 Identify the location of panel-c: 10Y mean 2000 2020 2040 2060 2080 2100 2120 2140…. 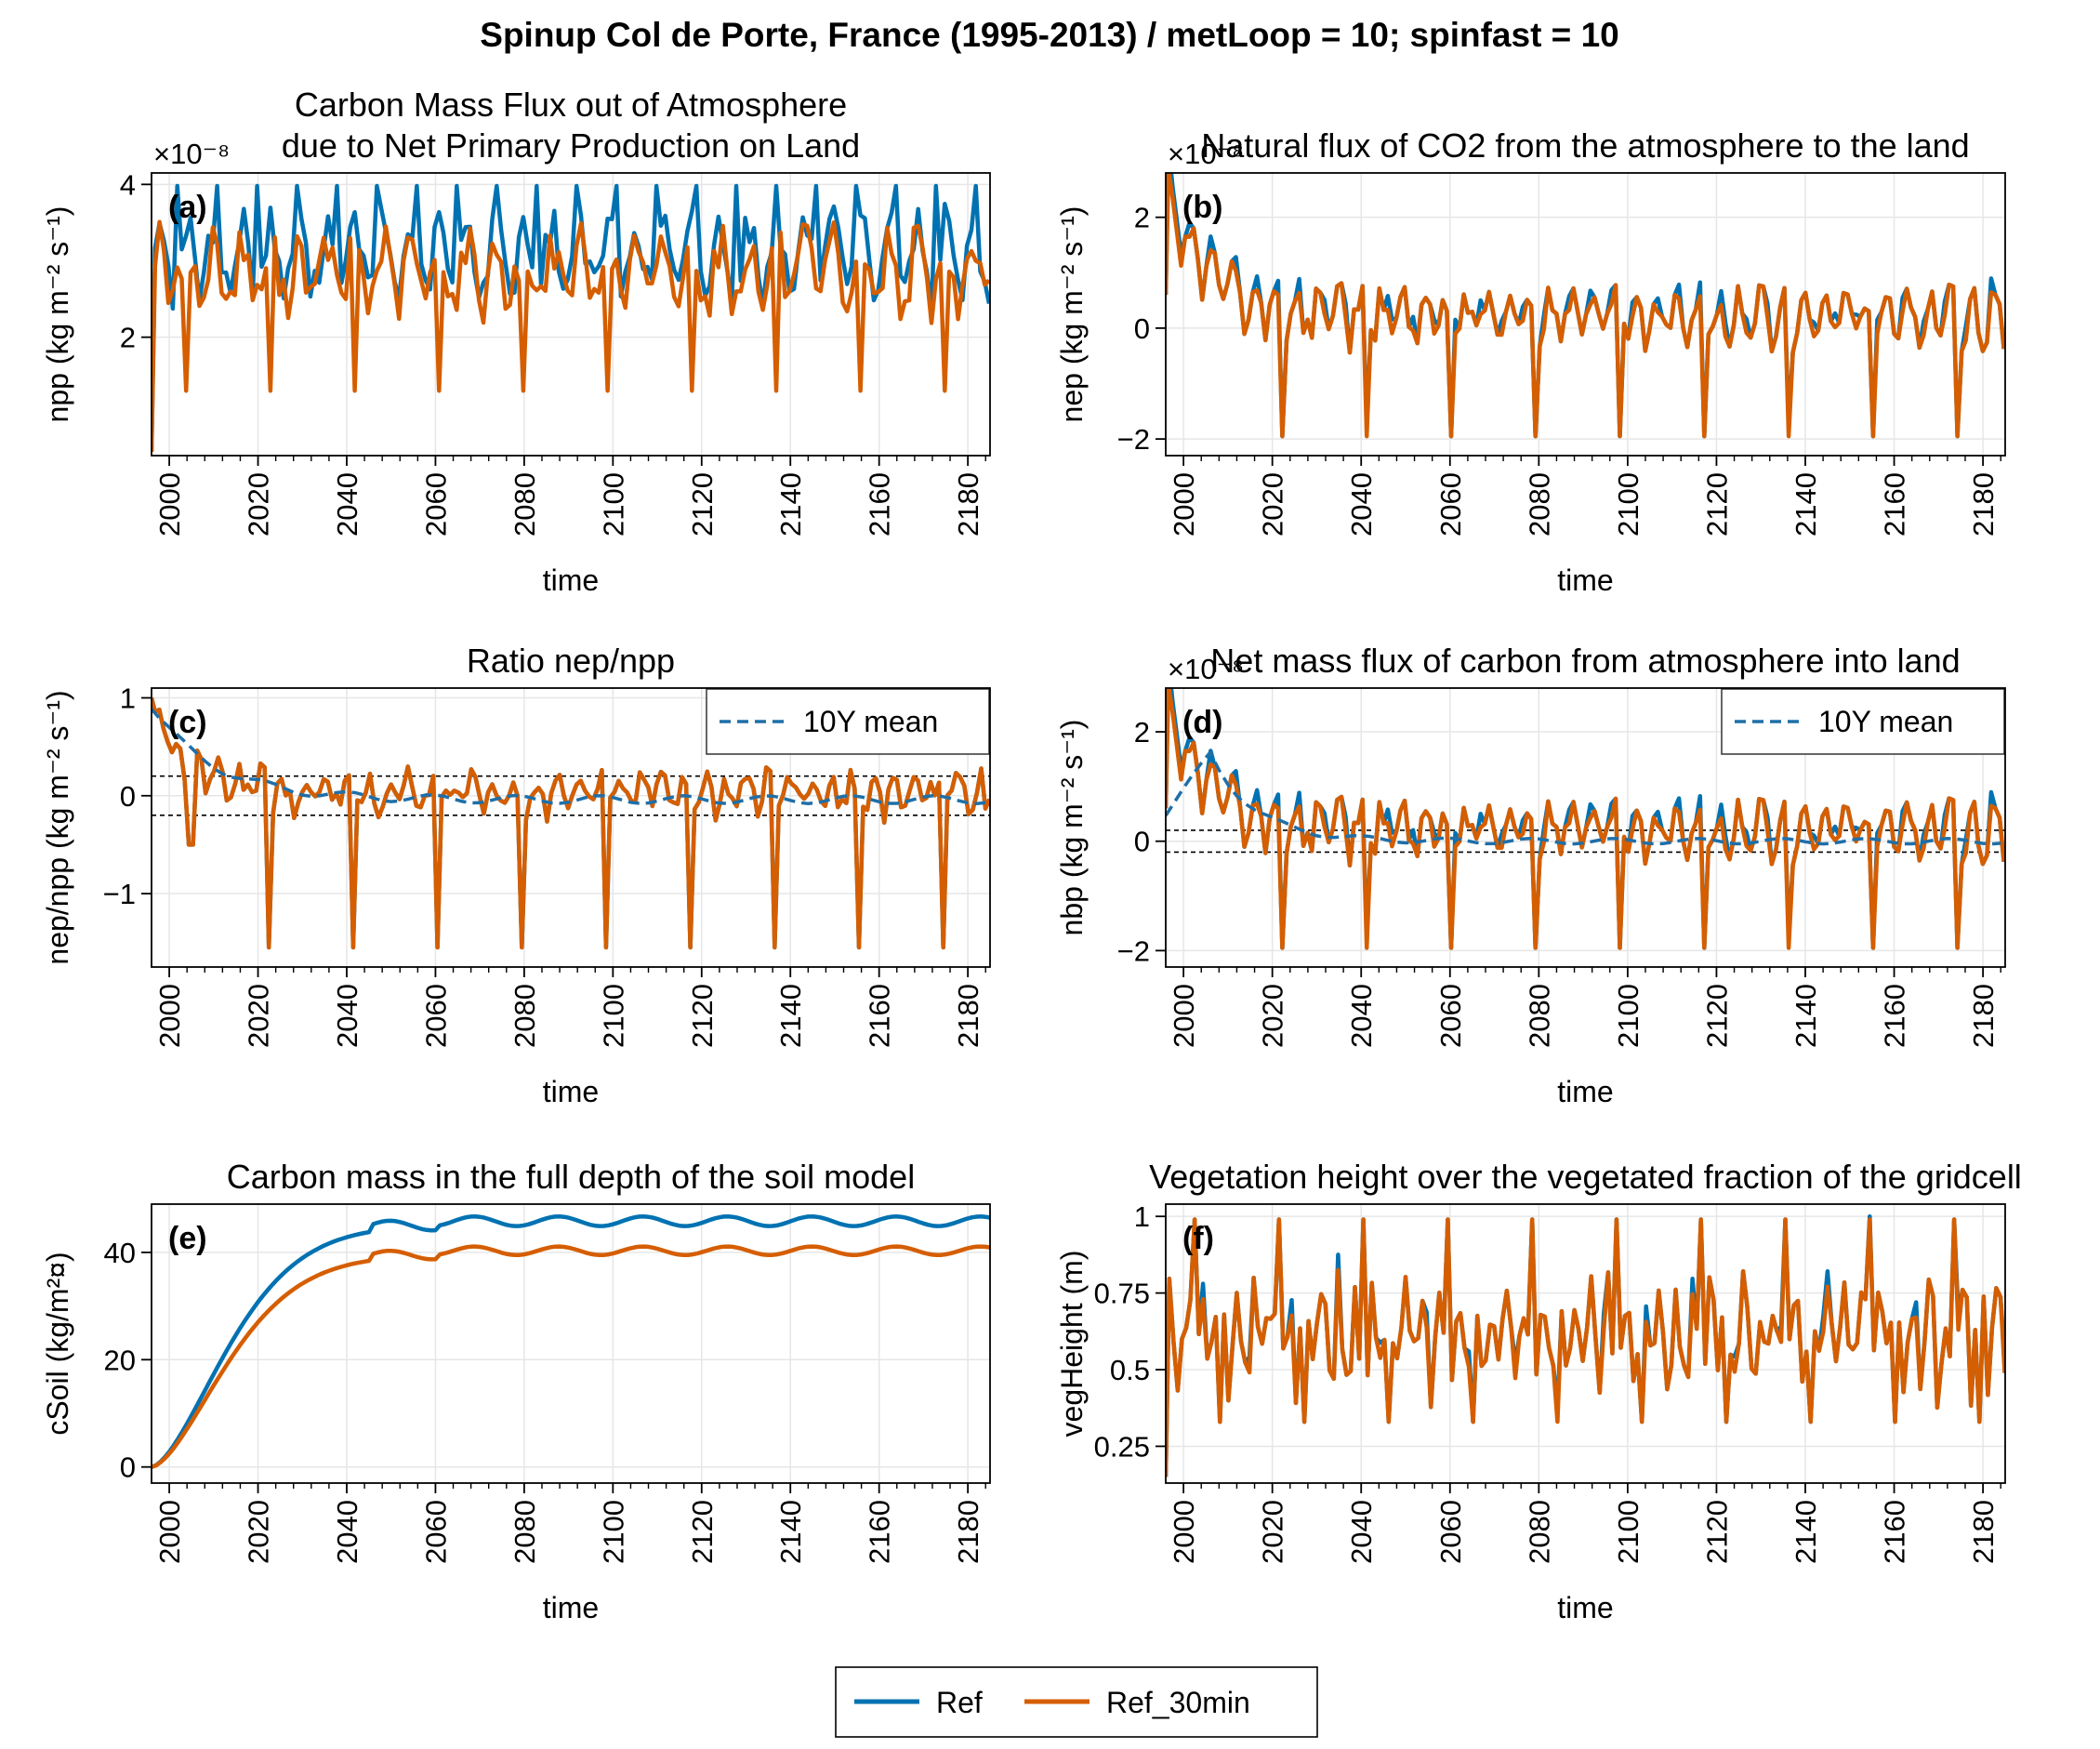
(516, 875).